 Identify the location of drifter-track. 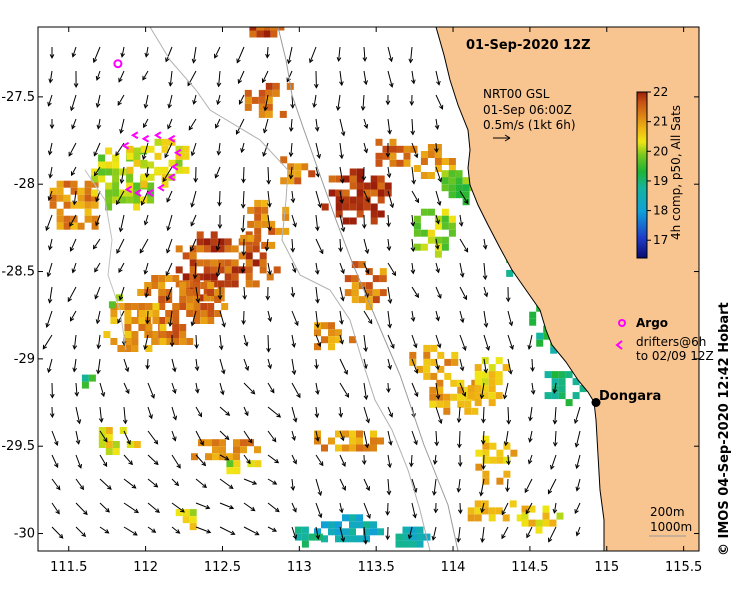
(151, 164).